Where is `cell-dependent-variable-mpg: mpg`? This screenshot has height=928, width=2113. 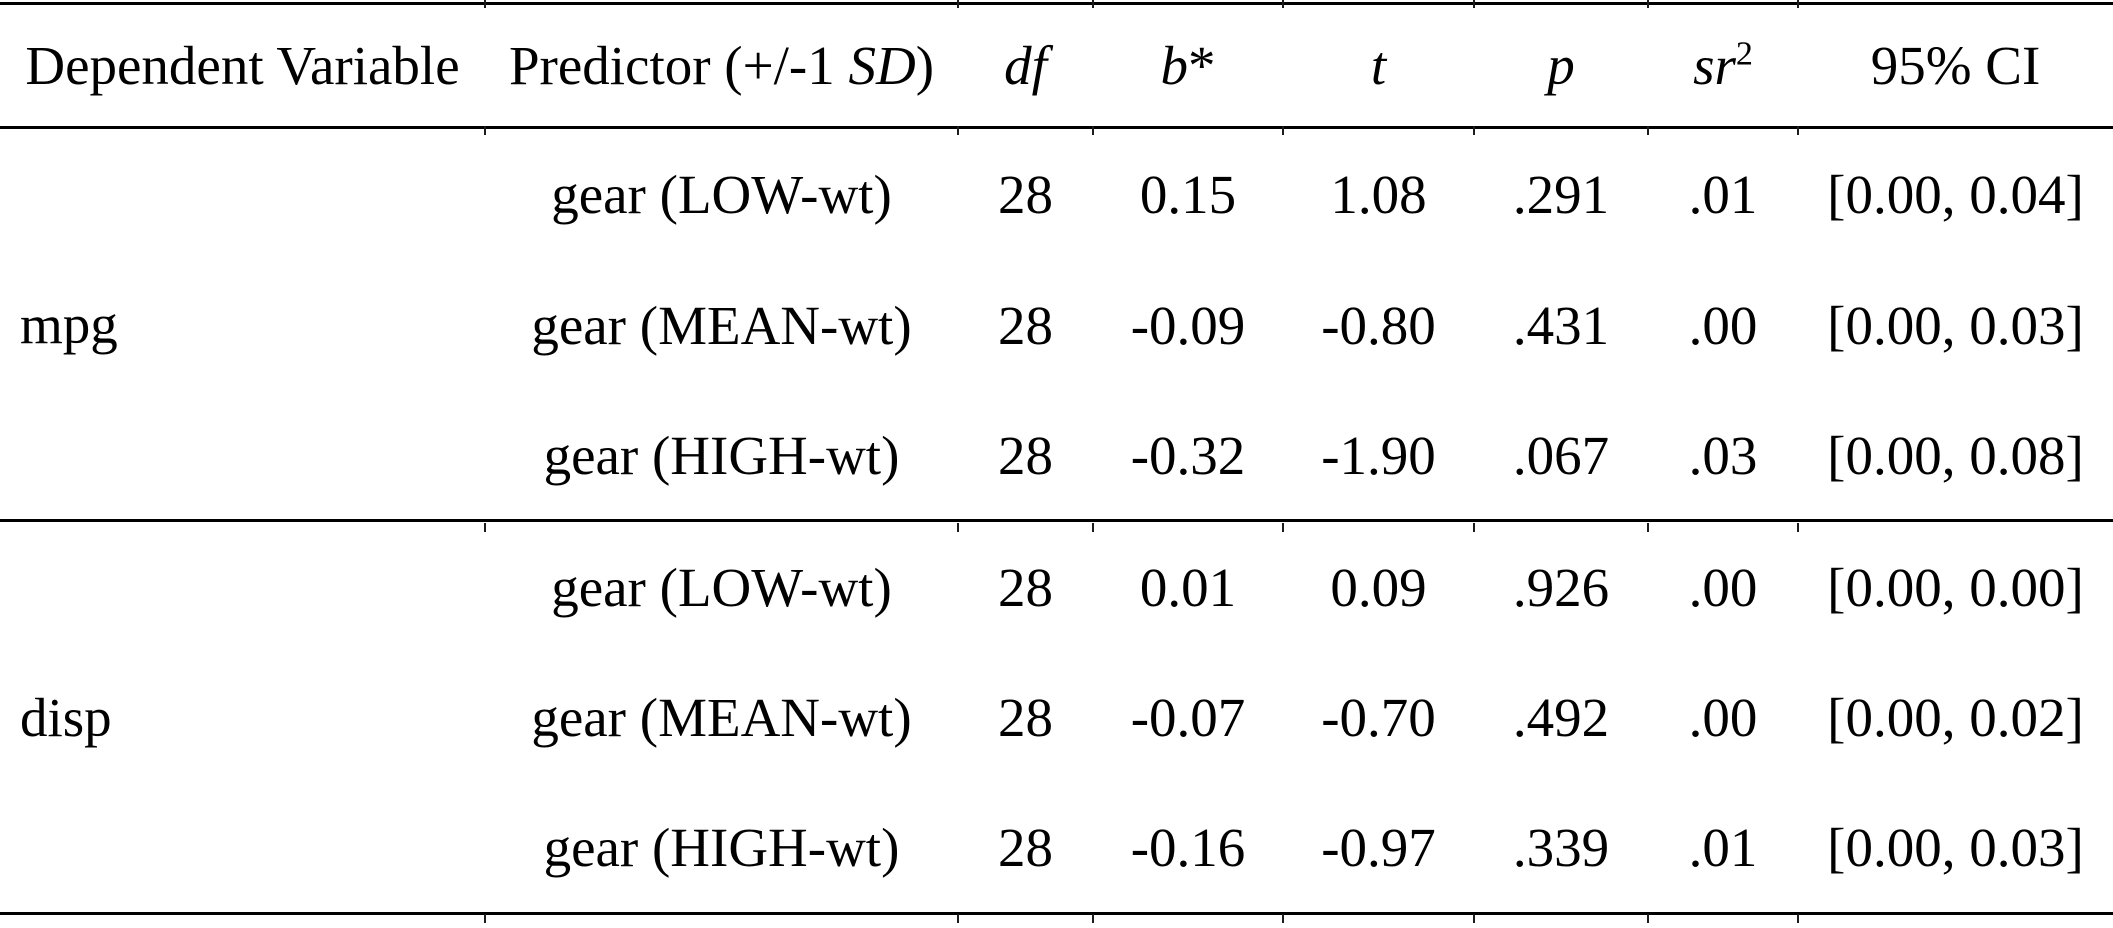
cell-dependent-variable-mpg: mpg is located at coordinates (242, 325).